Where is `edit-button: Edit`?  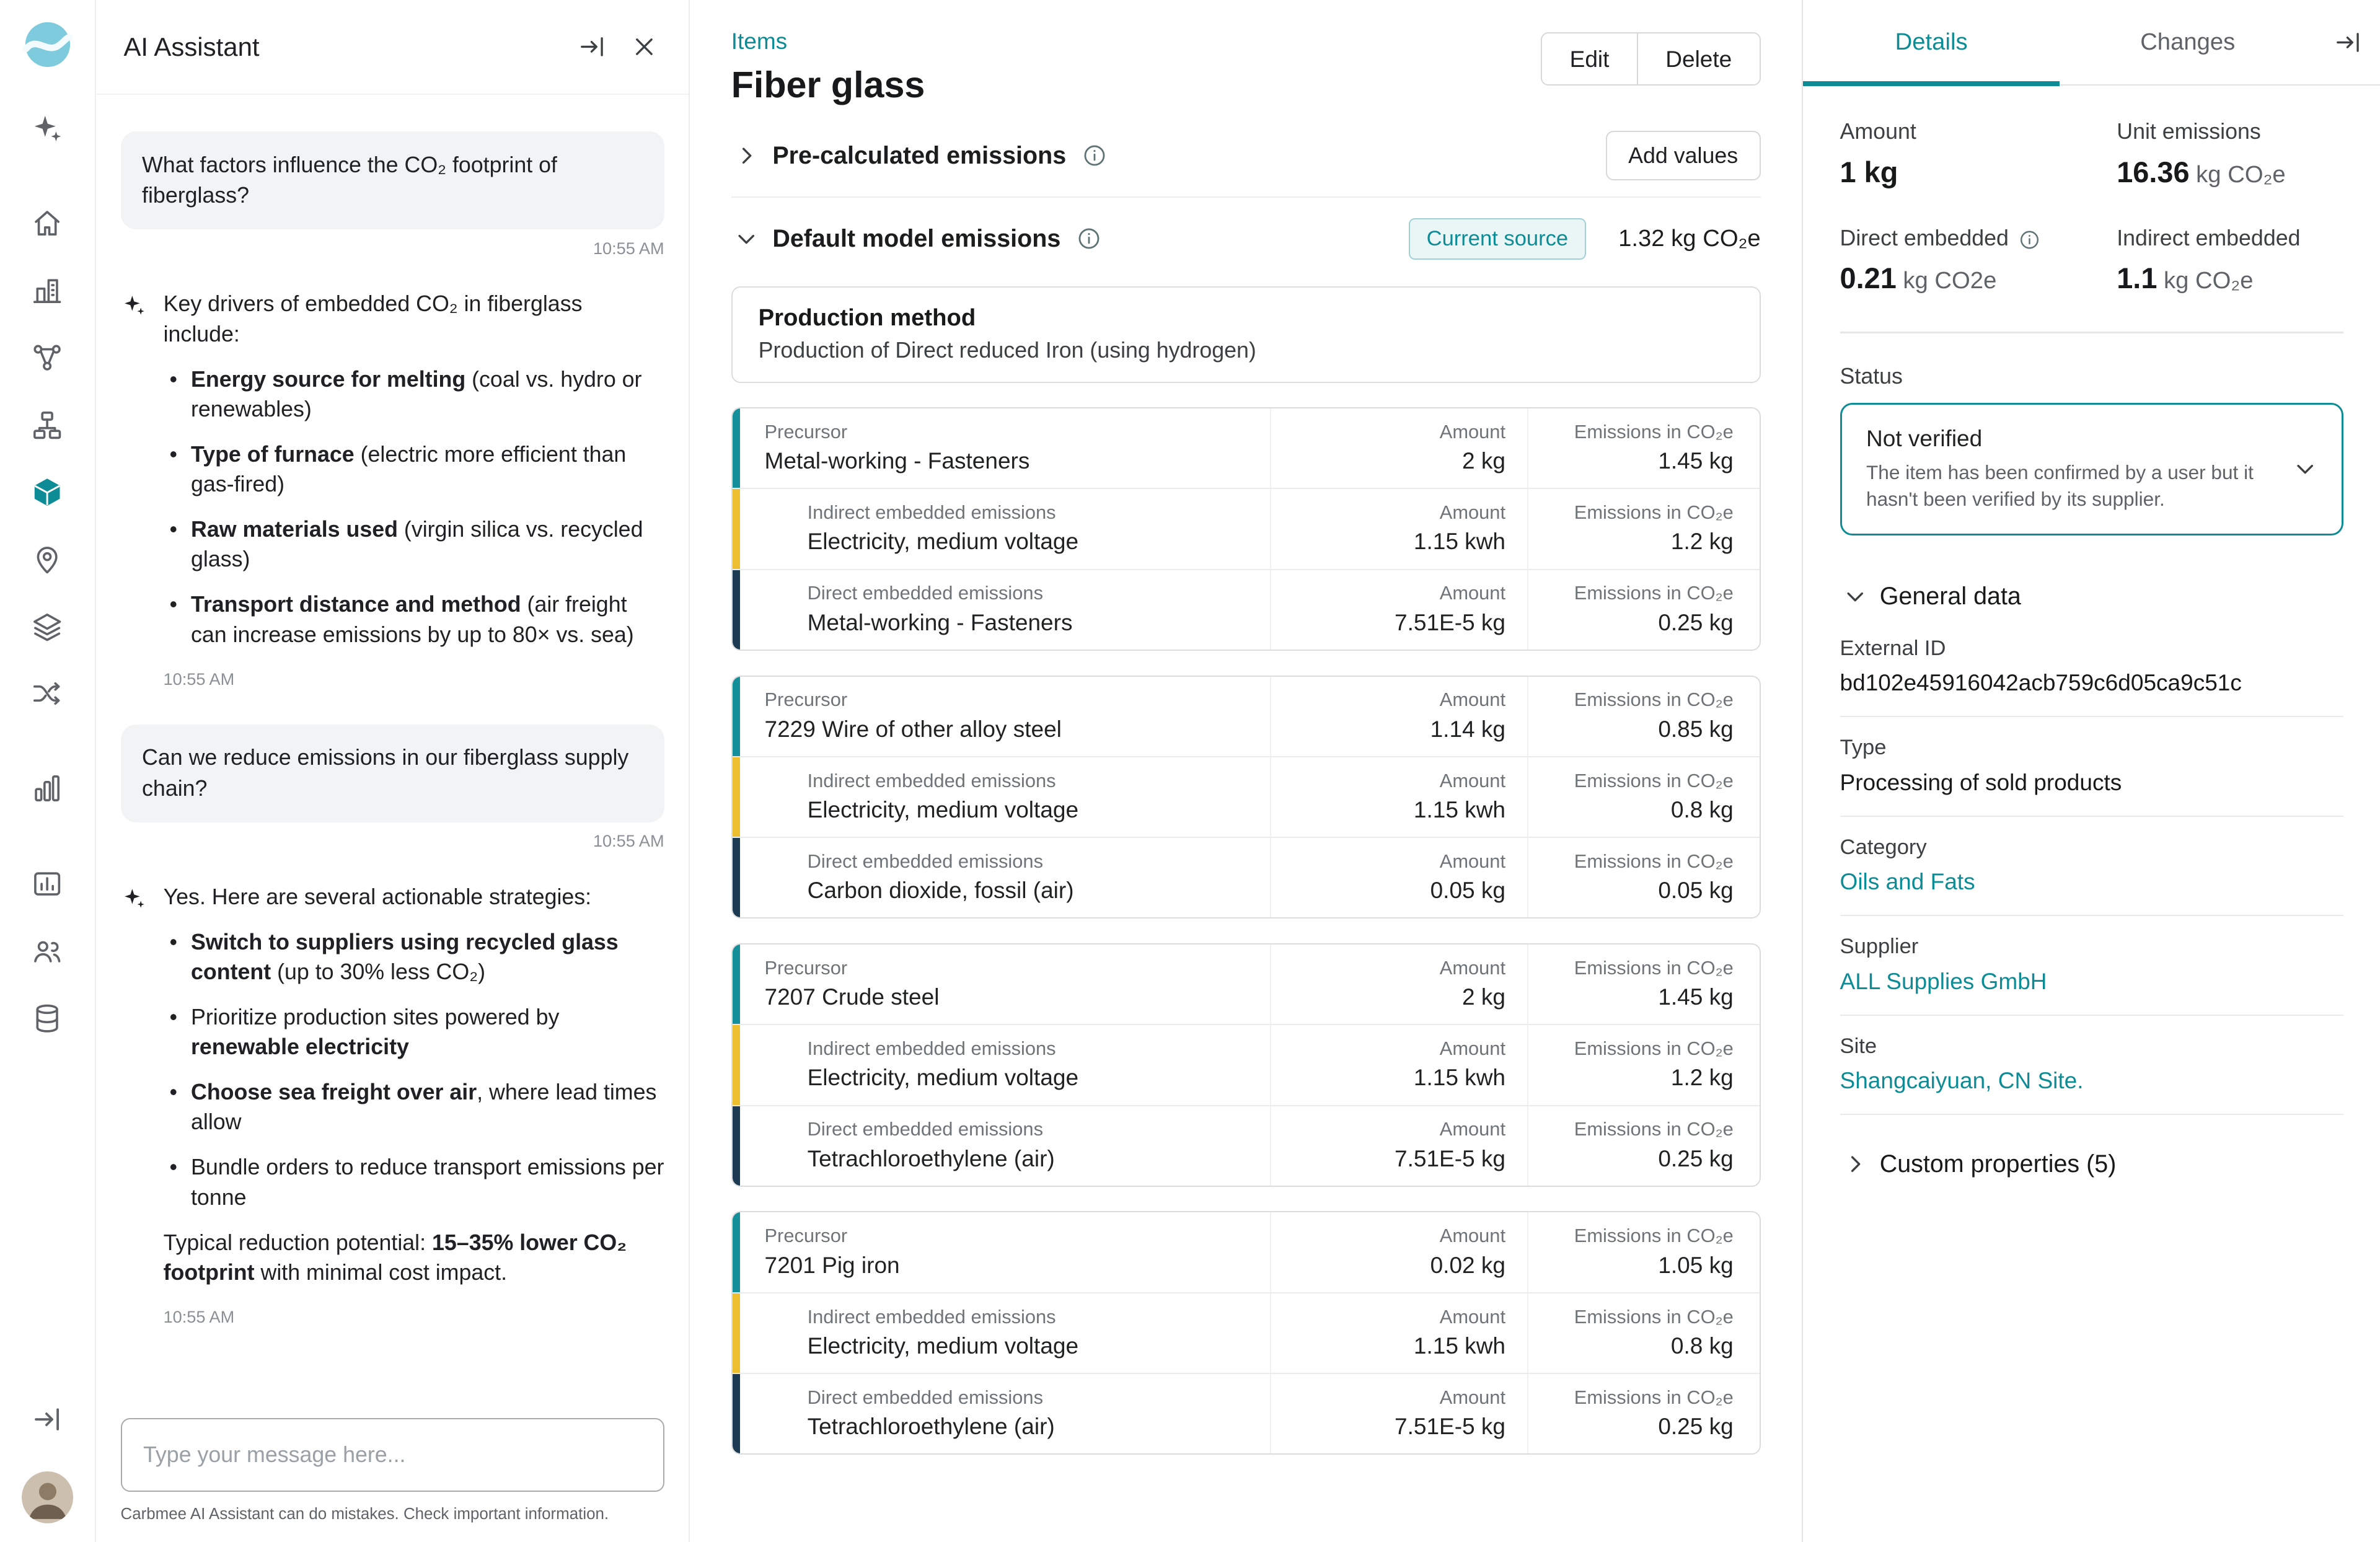 edit-button: Edit is located at coordinates (1589, 59).